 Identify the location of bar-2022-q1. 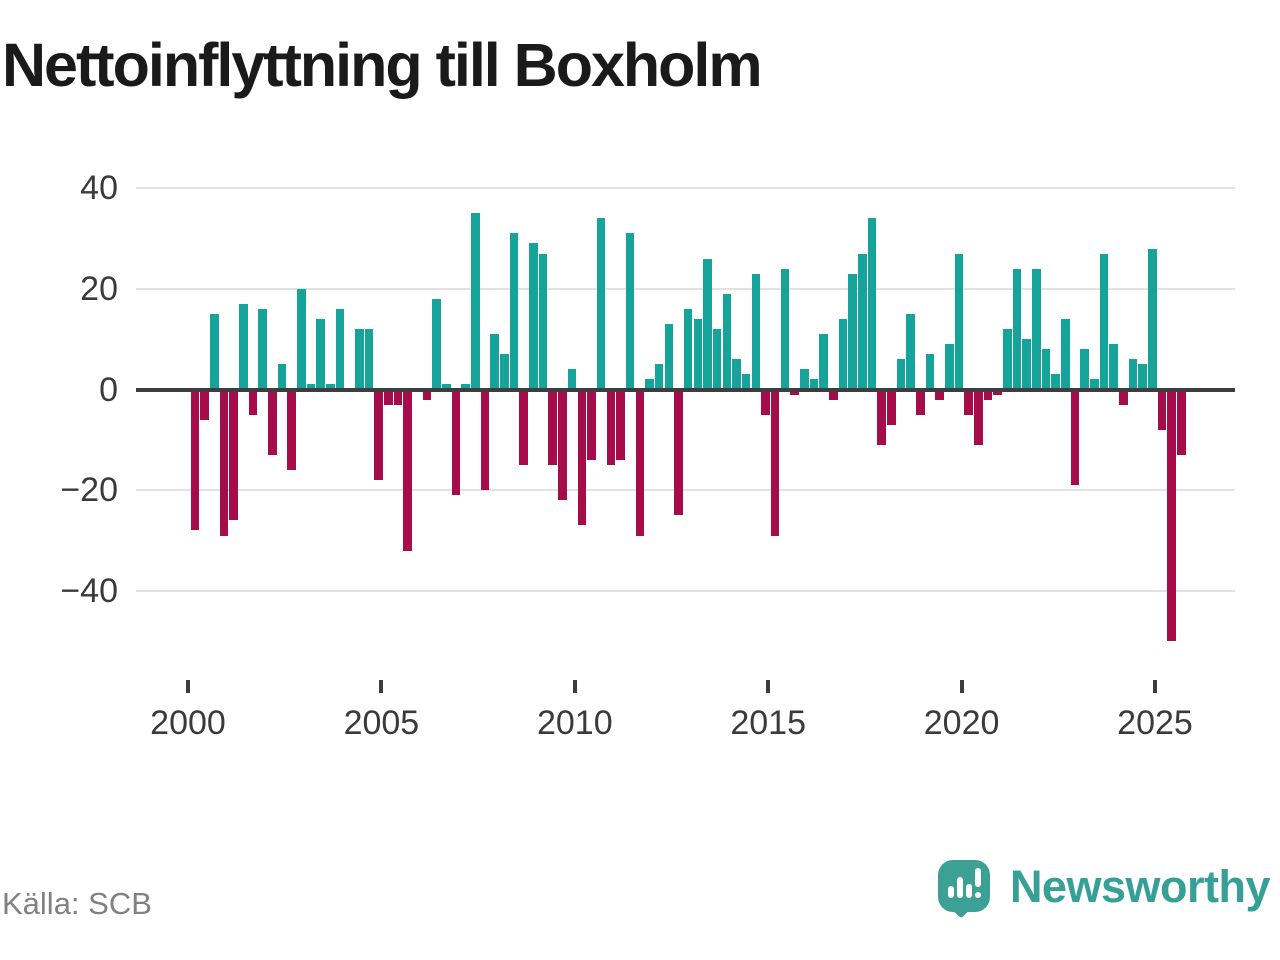
(1046, 369).